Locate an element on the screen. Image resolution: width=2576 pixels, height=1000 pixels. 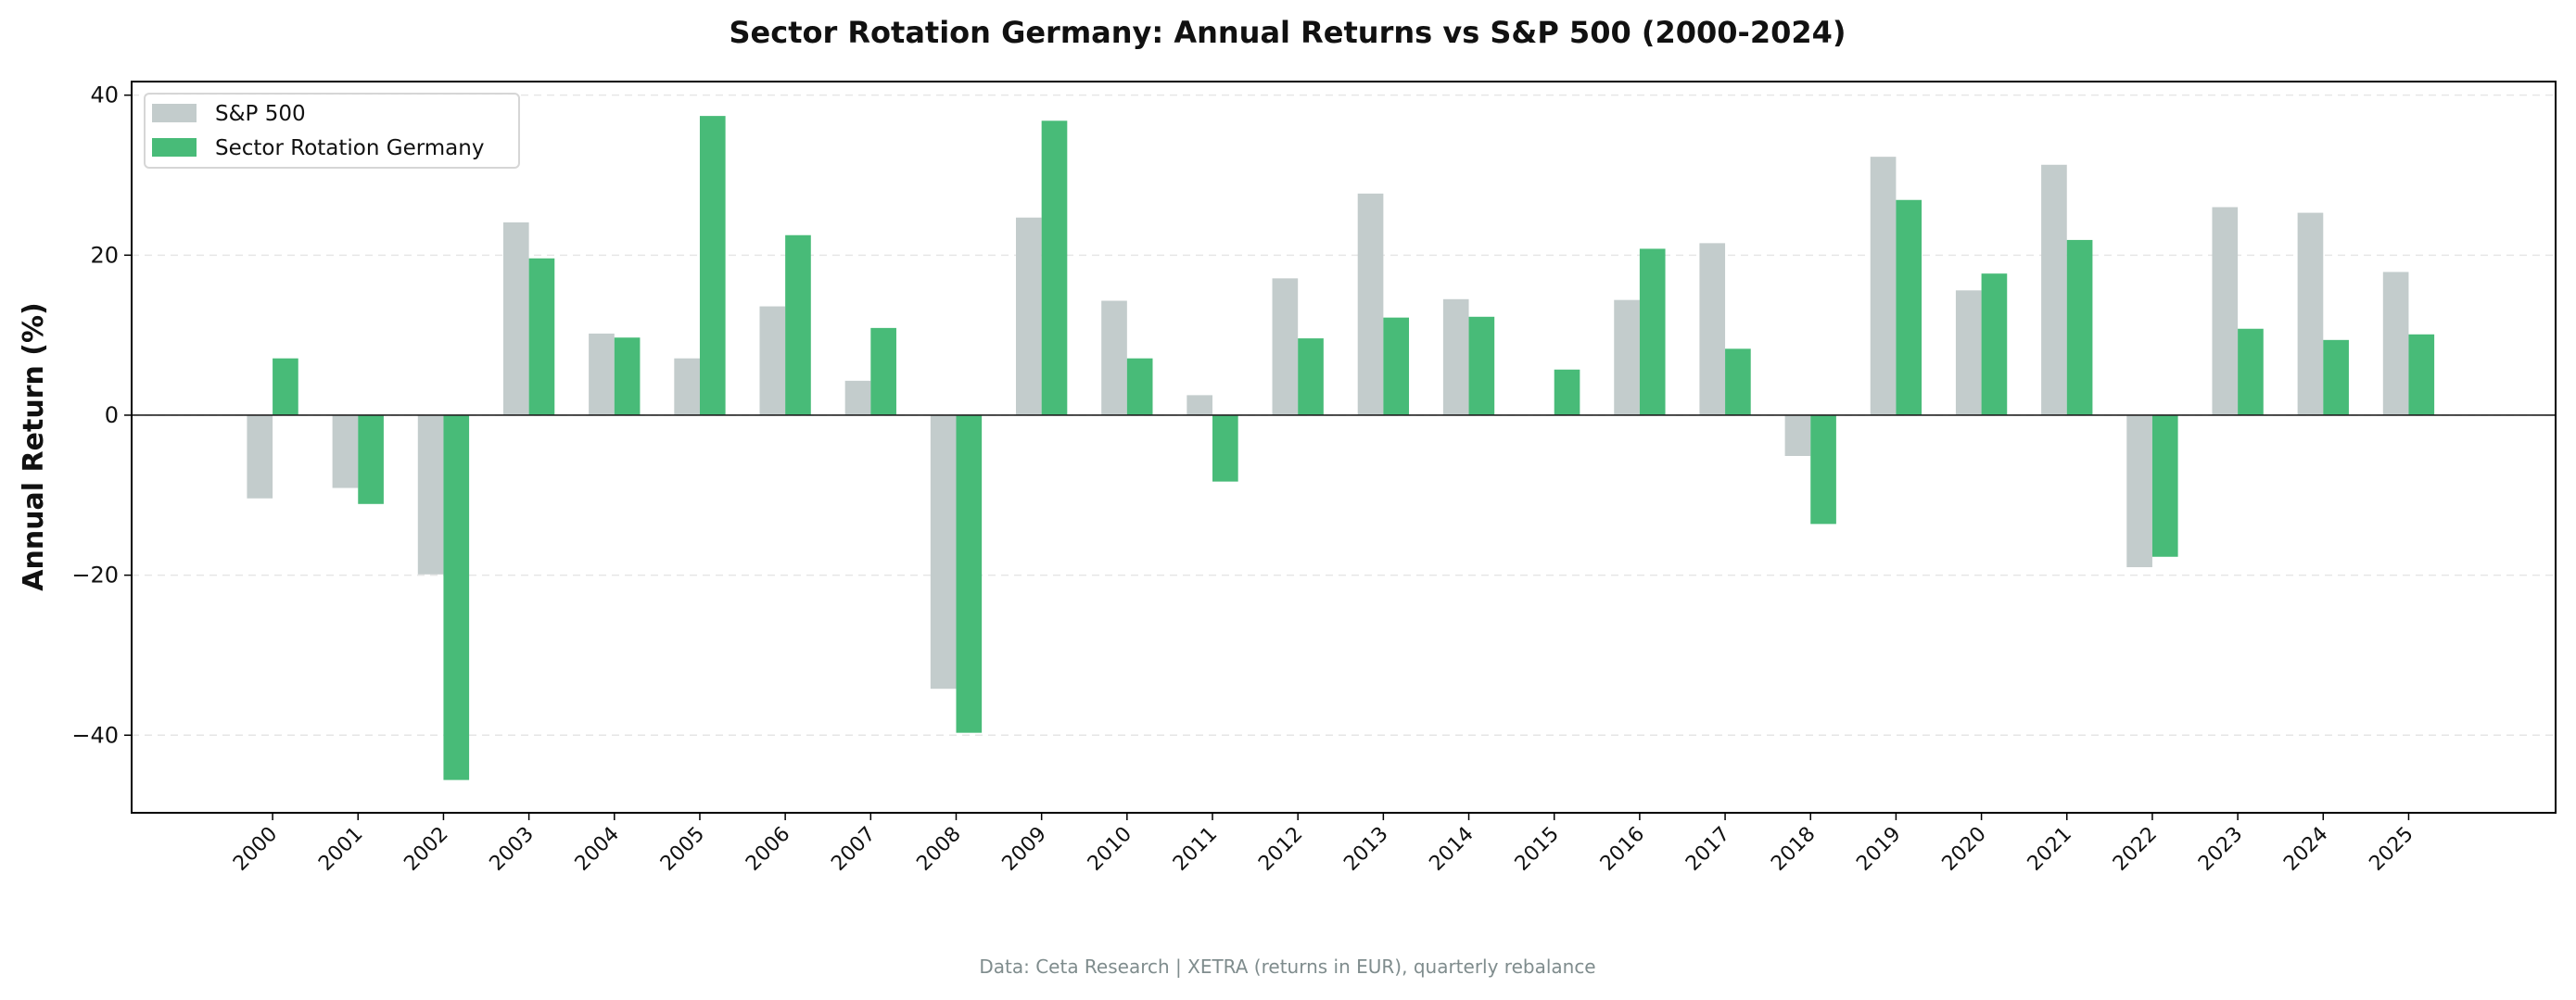
bar-sector-rotation-2008 is located at coordinates (969, 573).